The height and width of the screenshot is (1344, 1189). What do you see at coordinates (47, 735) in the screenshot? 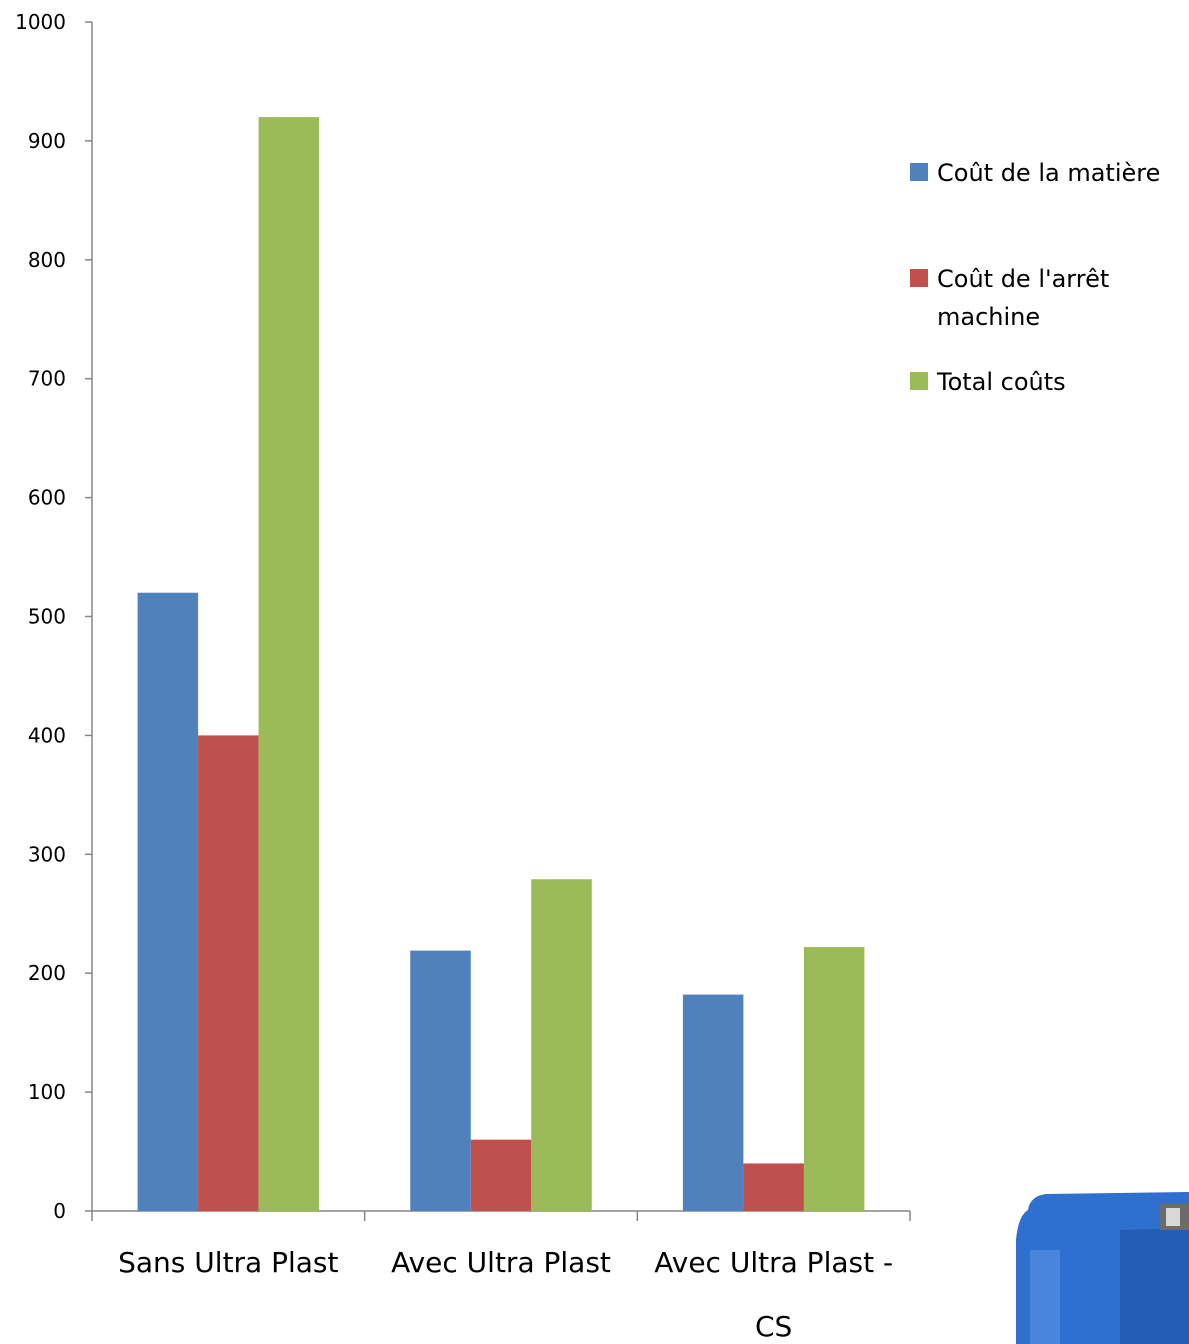
I see `y-tick-label: 400` at bounding box center [47, 735].